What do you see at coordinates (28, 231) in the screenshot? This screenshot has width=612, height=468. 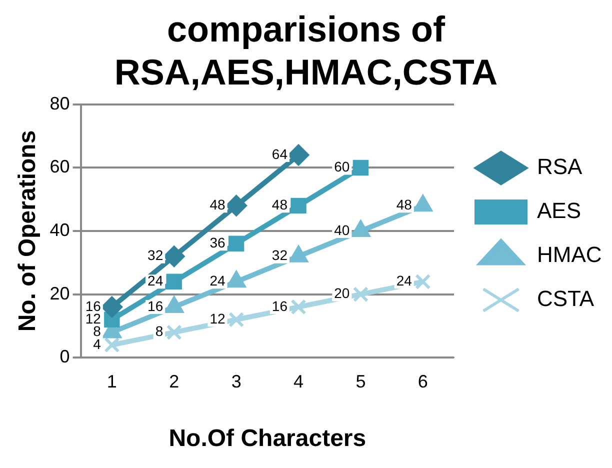 I see `y-axis-title: No. of Operations` at bounding box center [28, 231].